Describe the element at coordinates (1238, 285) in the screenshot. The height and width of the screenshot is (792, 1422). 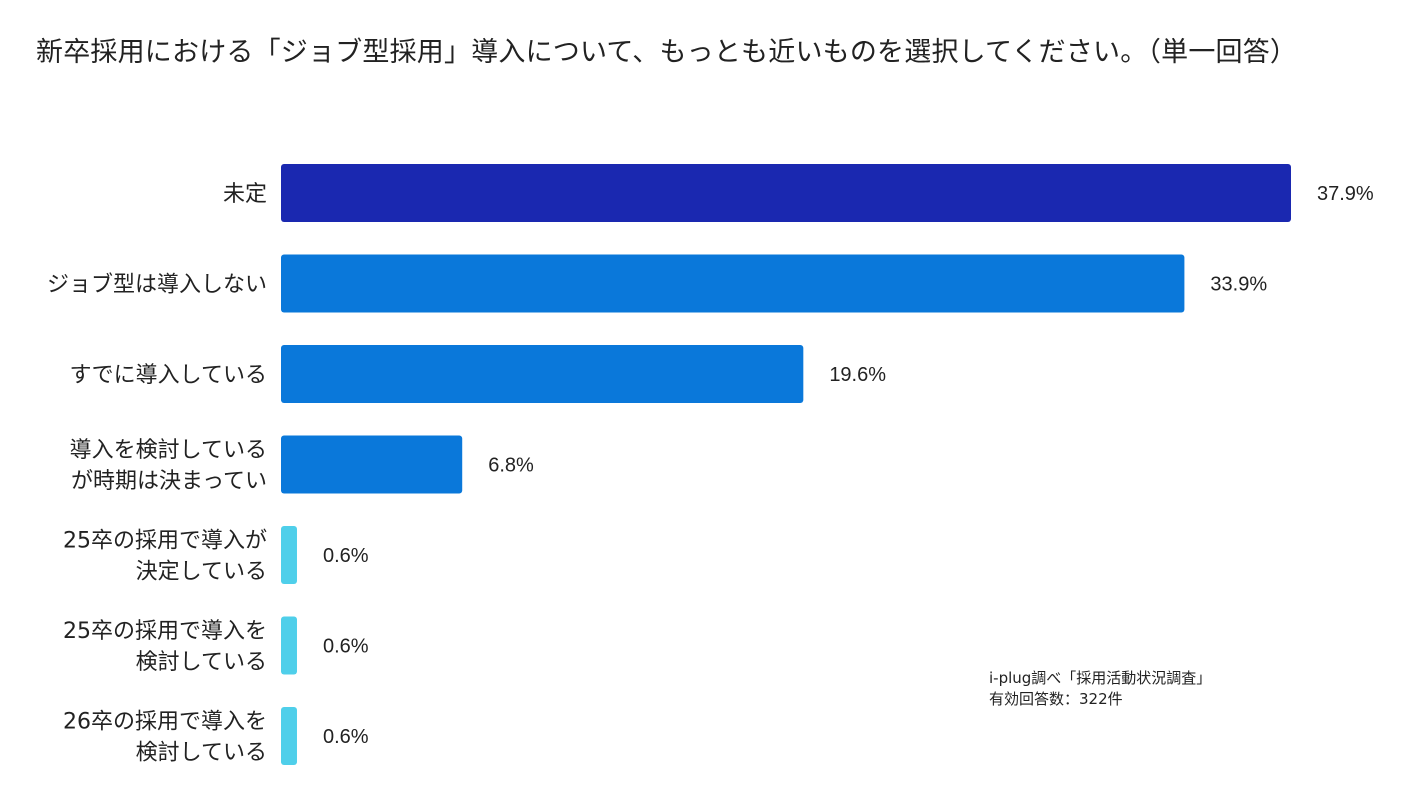
I see `value-label-2: 33.9%` at that location.